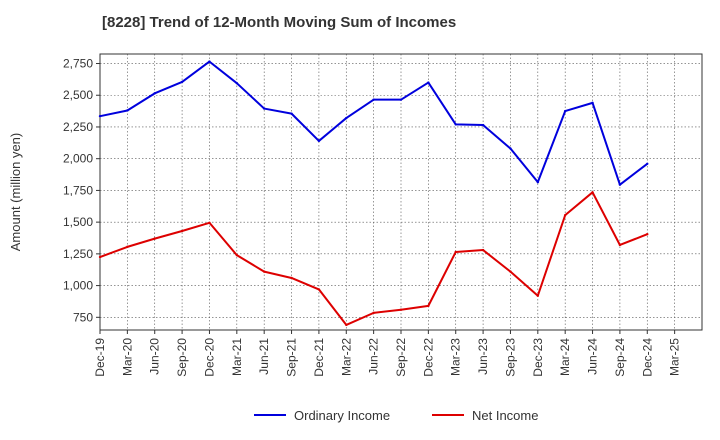 The width and height of the screenshot is (720, 440). Describe the element at coordinates (428, 357) in the screenshot. I see `x-tick-label: Dec-22` at that location.